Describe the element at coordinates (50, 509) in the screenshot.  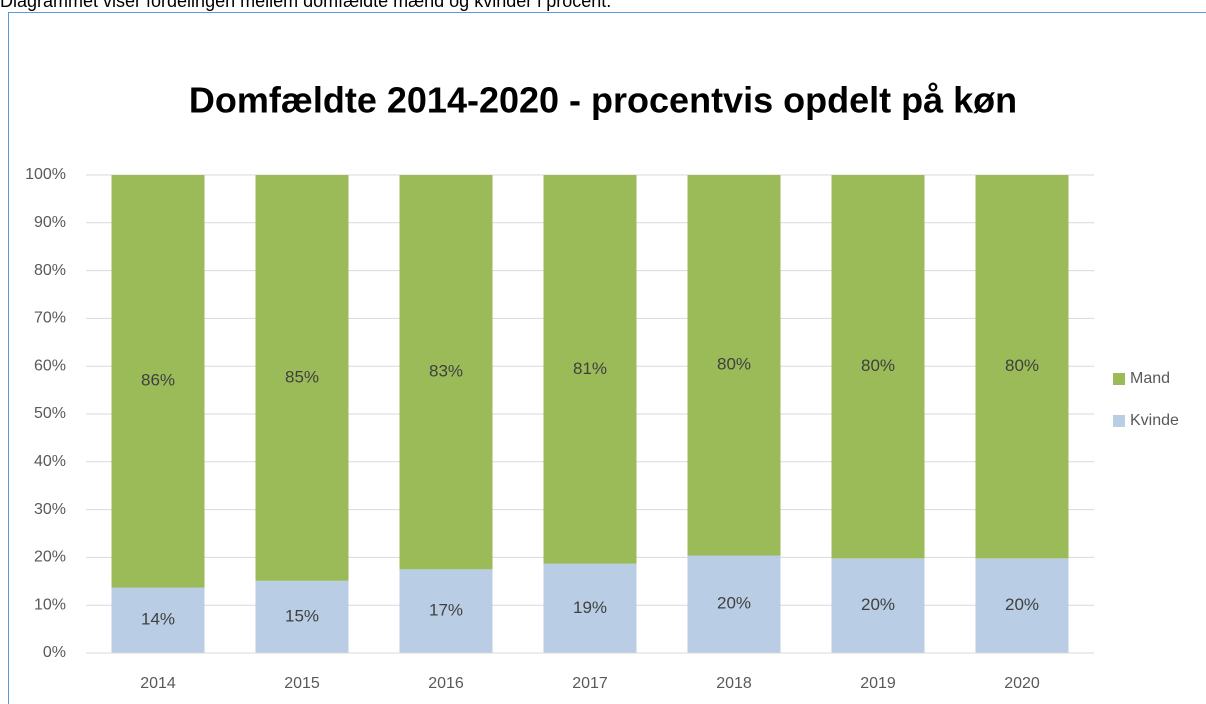
I see `y-tick-label: 30%` at that location.